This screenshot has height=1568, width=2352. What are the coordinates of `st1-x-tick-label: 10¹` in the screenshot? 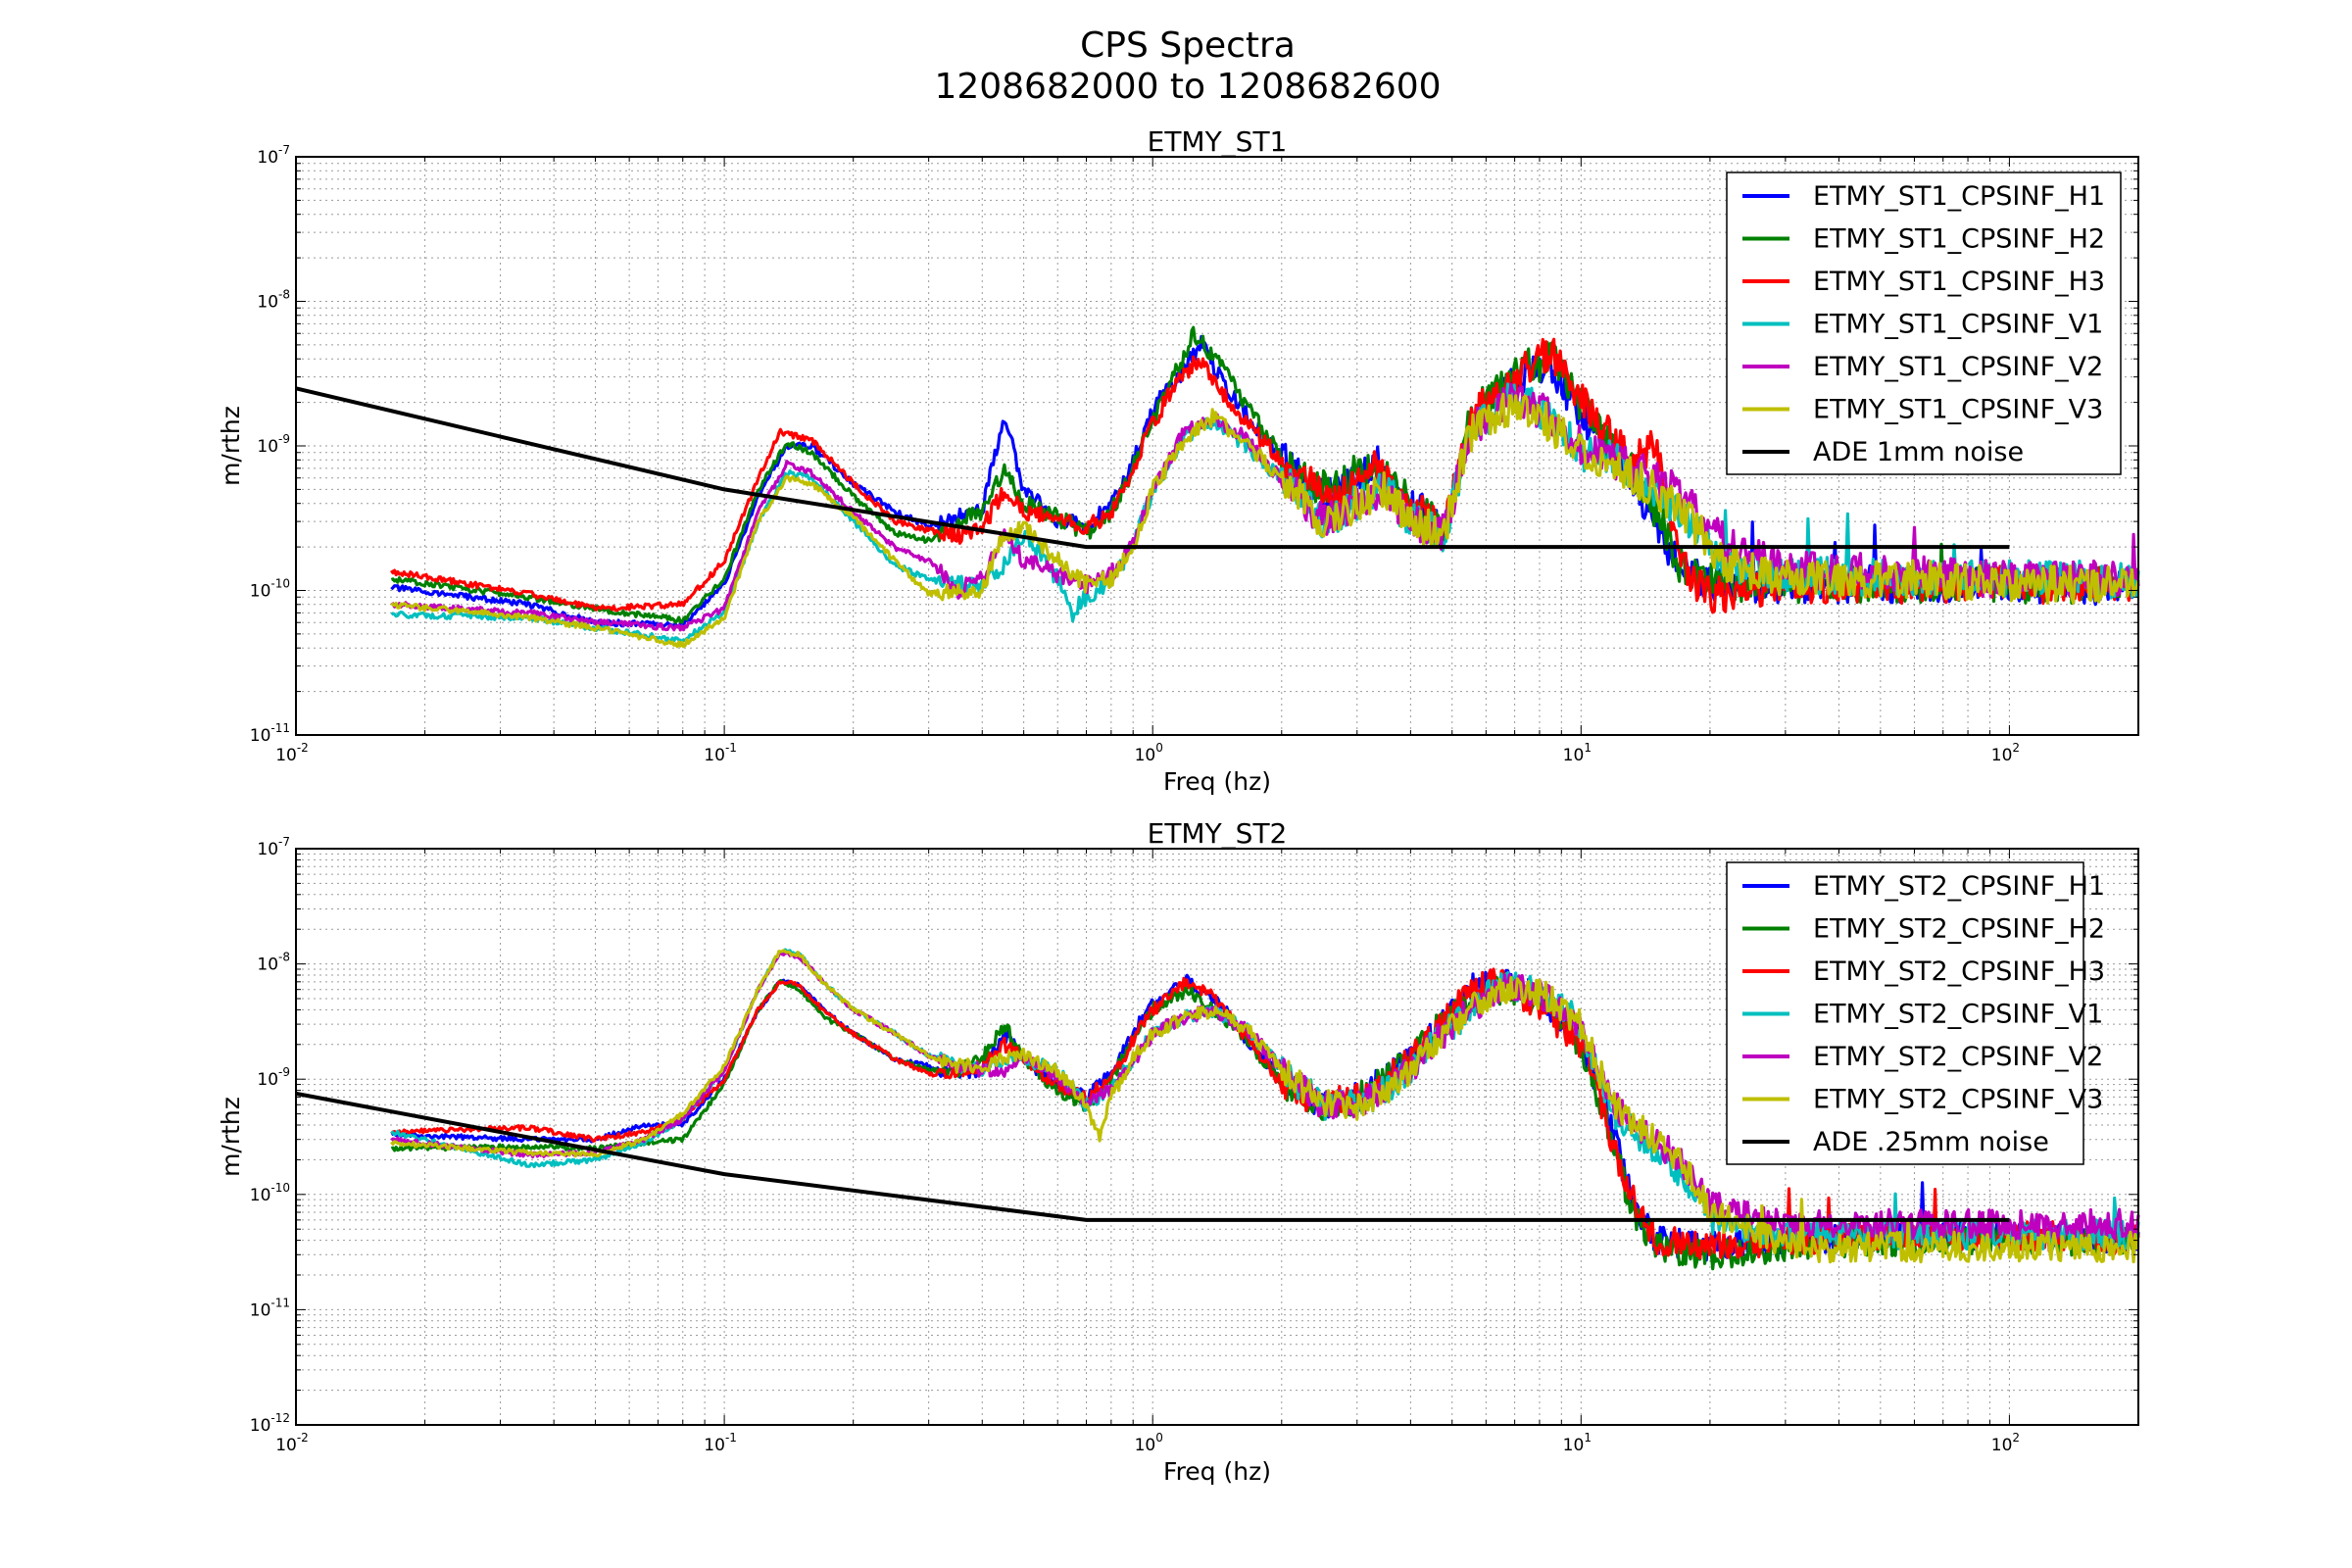 It's located at (1577, 753).